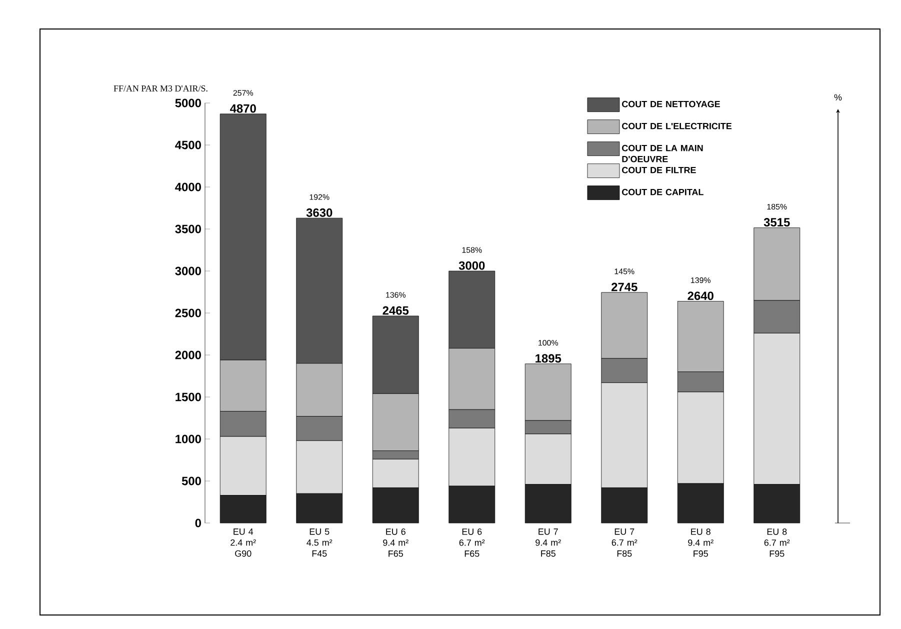 This screenshot has width=901, height=629. Describe the element at coordinates (243, 542) in the screenshot. I see `x-tick-label: EU 4 2.4 m² G90` at that location.